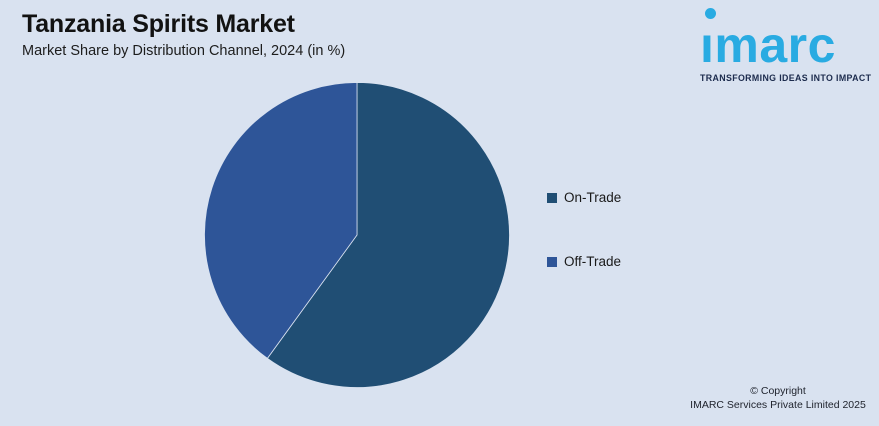 The width and height of the screenshot is (879, 426). I want to click on legend-label: Off-Trade, so click(593, 261).